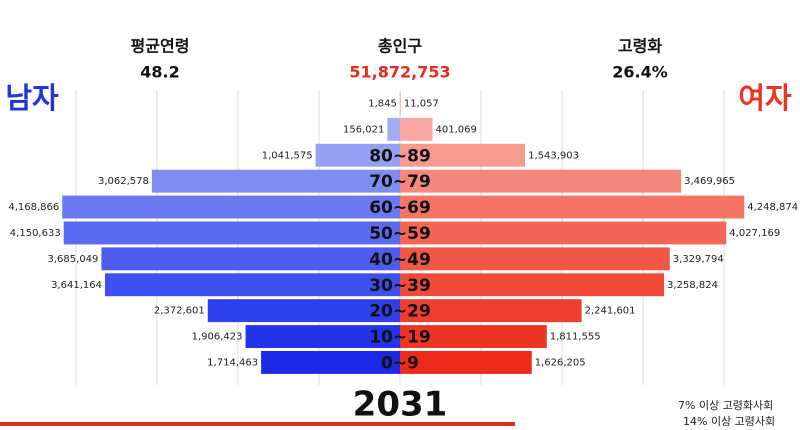 This screenshot has width=800, height=430. Describe the element at coordinates (421, 103) in the screenshot. I see `value-label: 11,057` at that location.